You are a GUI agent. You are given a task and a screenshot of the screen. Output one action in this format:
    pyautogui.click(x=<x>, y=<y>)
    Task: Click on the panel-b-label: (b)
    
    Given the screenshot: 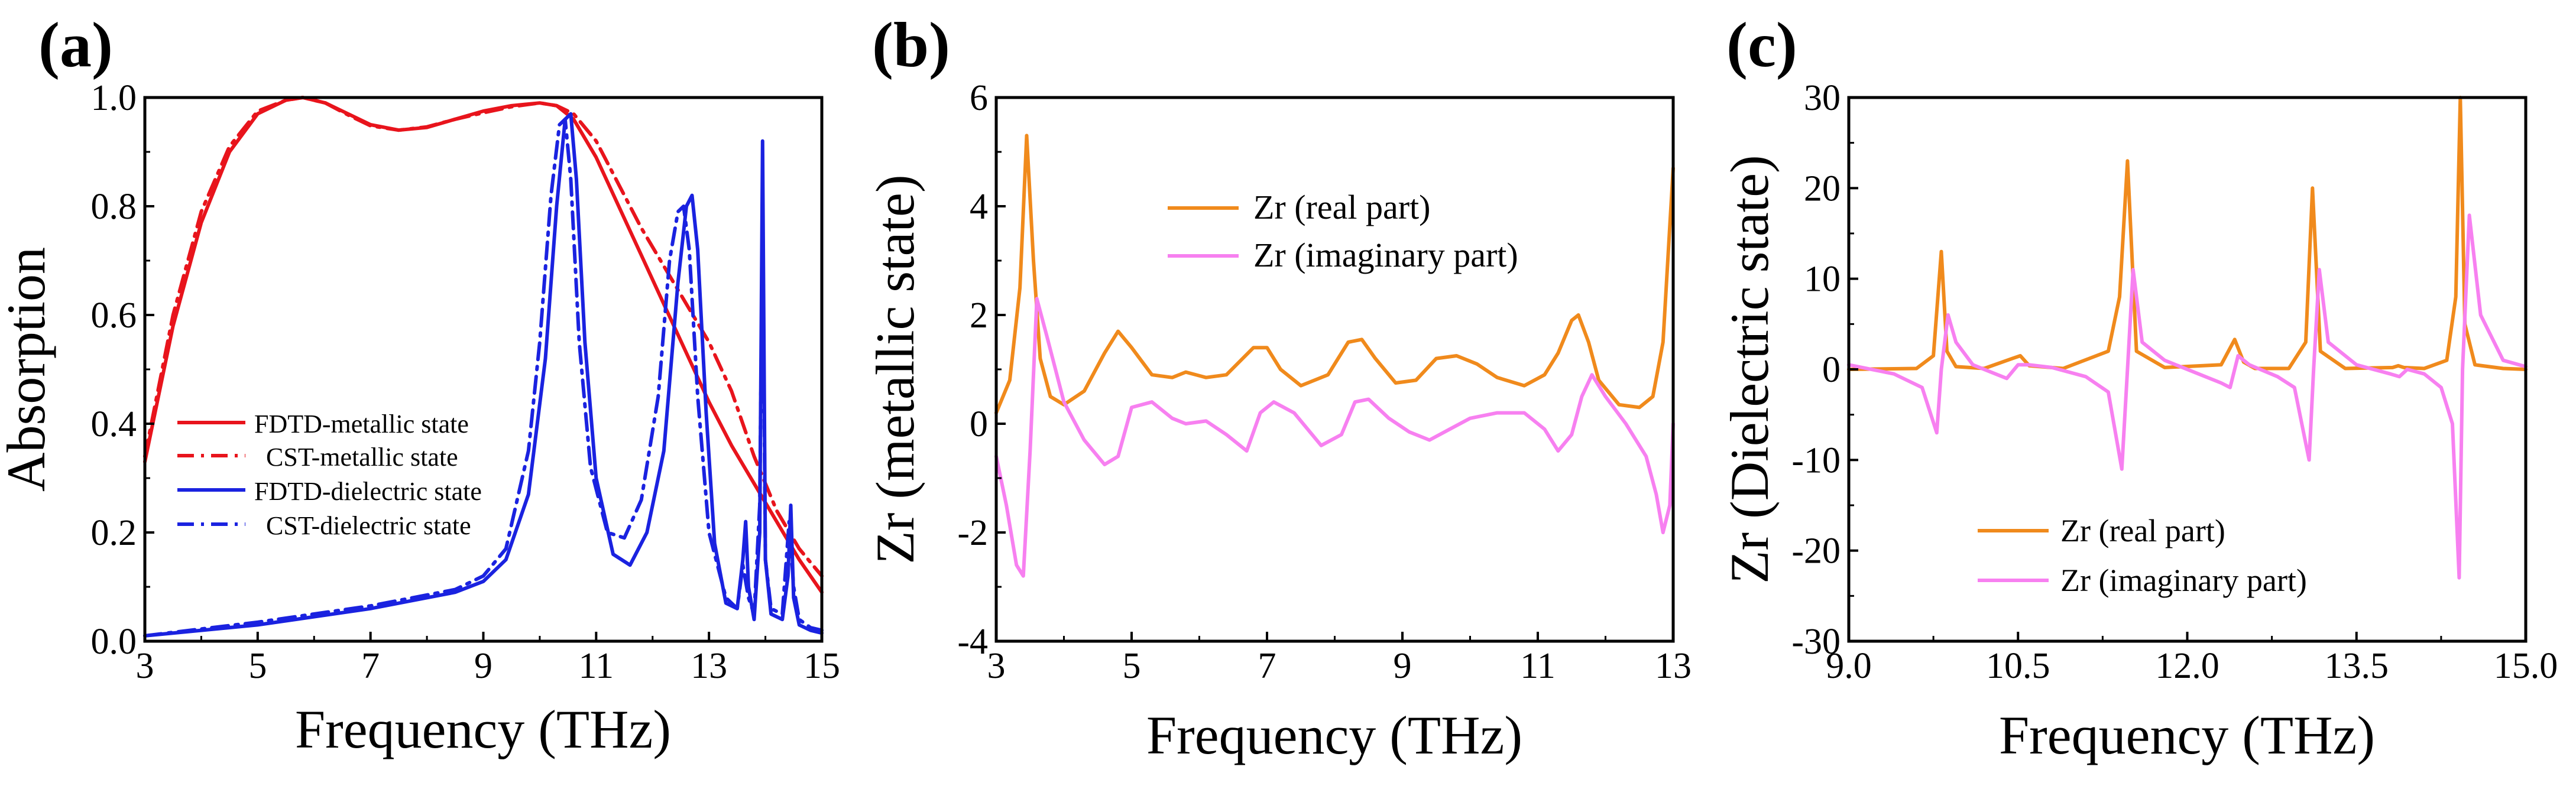 What is the action you would take?
    pyautogui.click(x=911, y=45)
    